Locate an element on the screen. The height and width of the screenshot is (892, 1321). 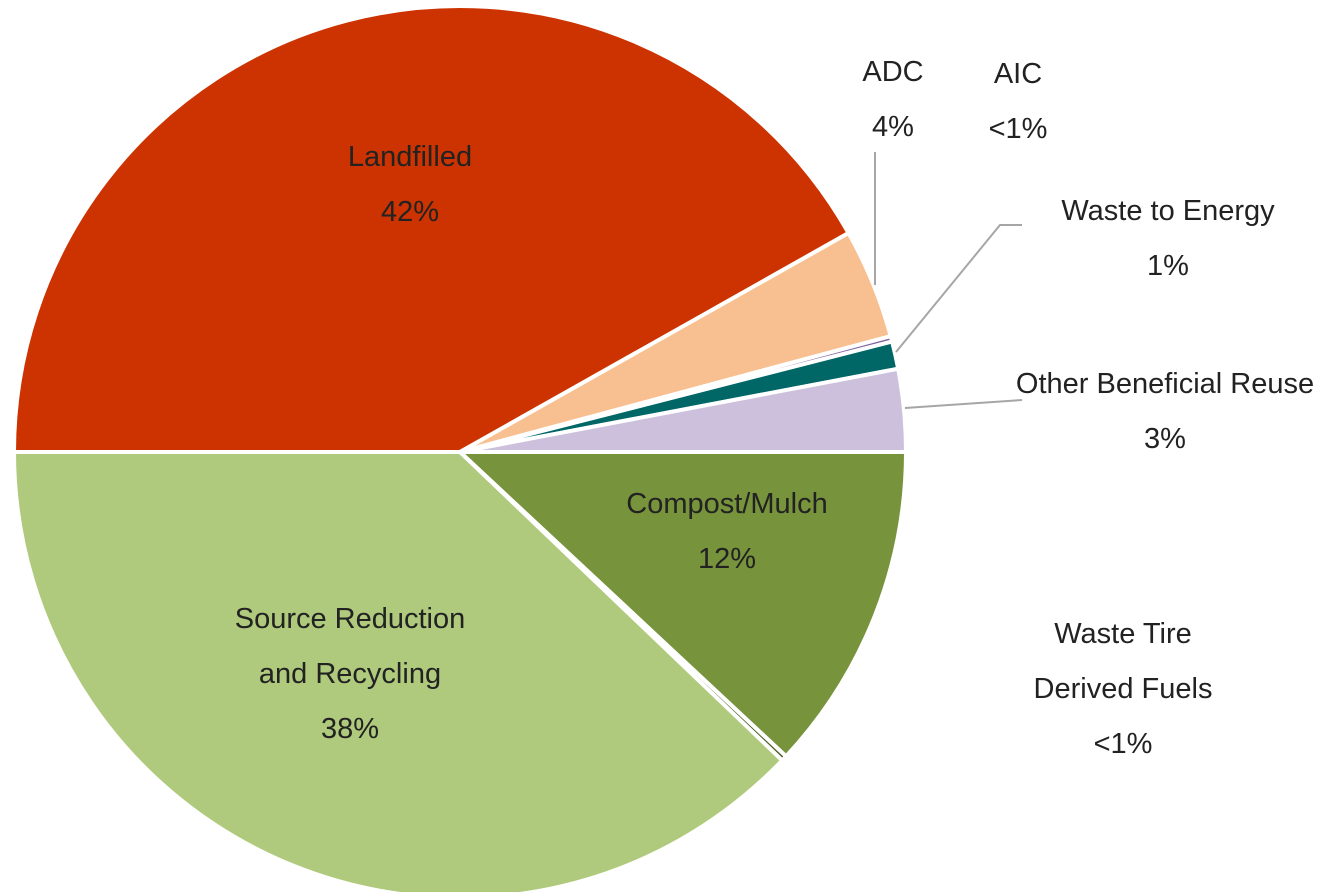
category-label: ADC is located at coordinates (893, 72).